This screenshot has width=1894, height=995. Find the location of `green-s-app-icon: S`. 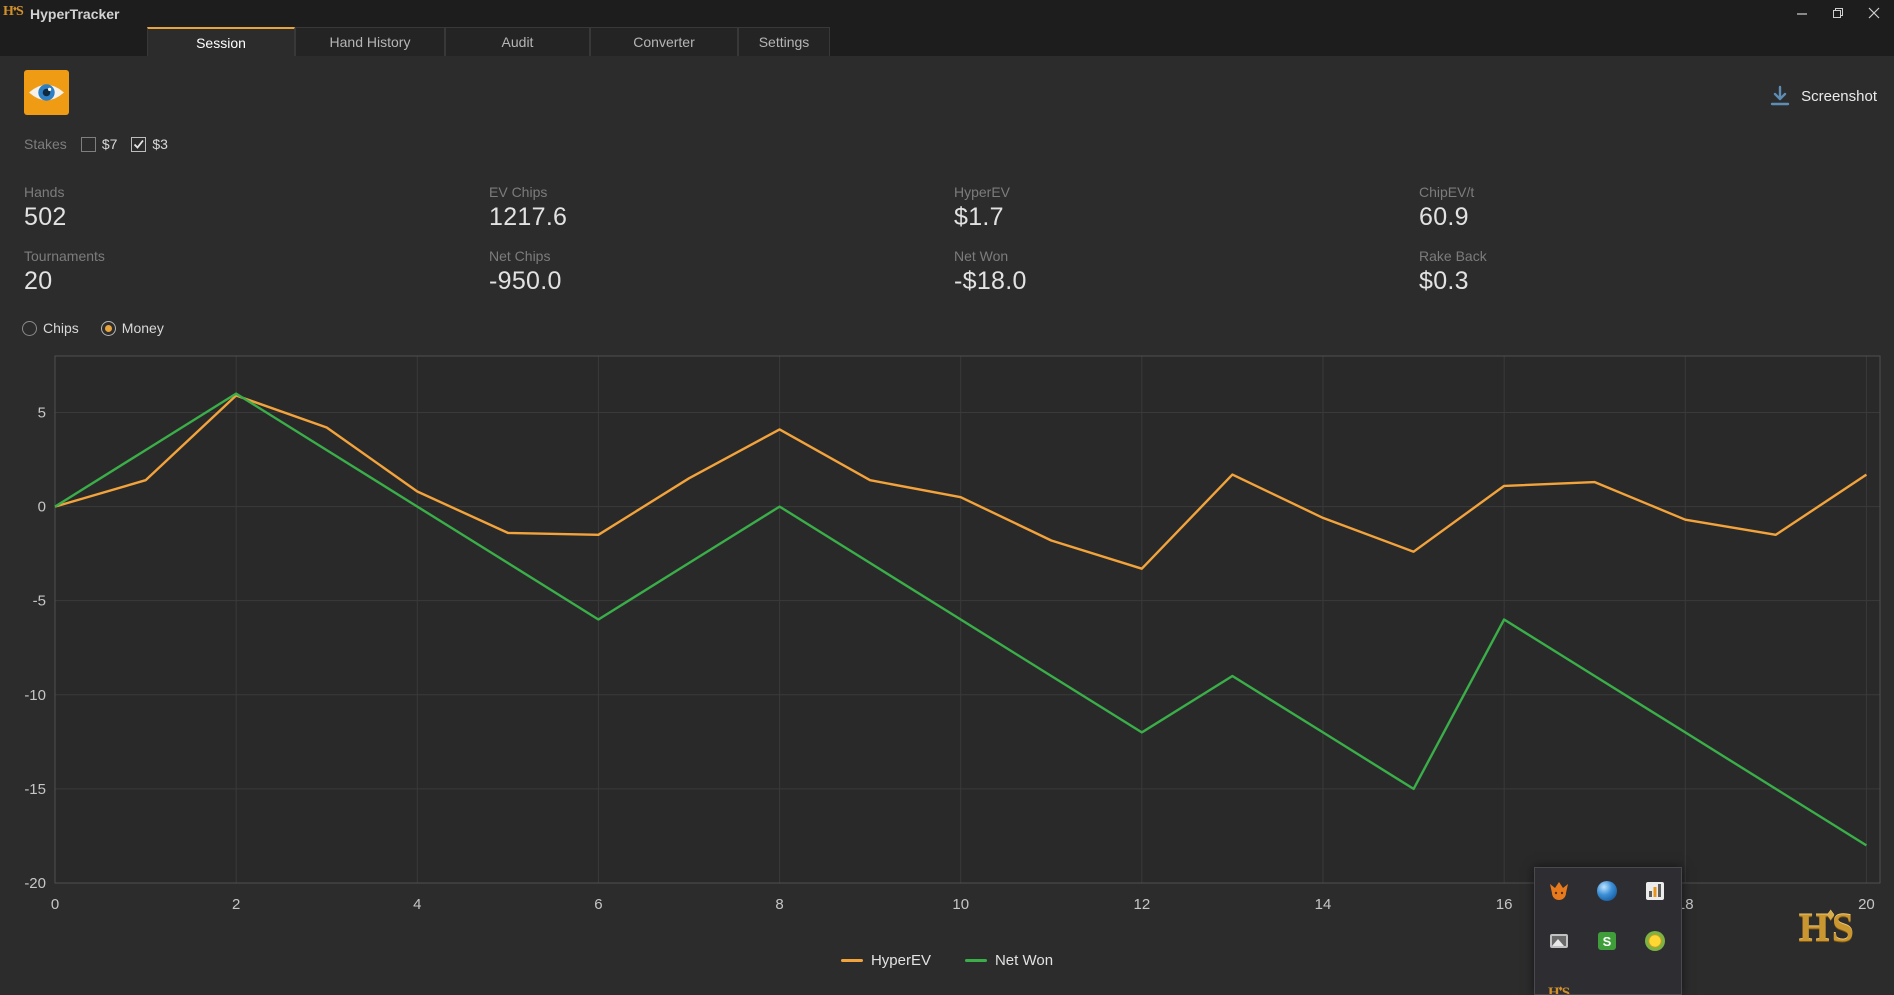

green-s-app-icon: S is located at coordinates (1607, 943).